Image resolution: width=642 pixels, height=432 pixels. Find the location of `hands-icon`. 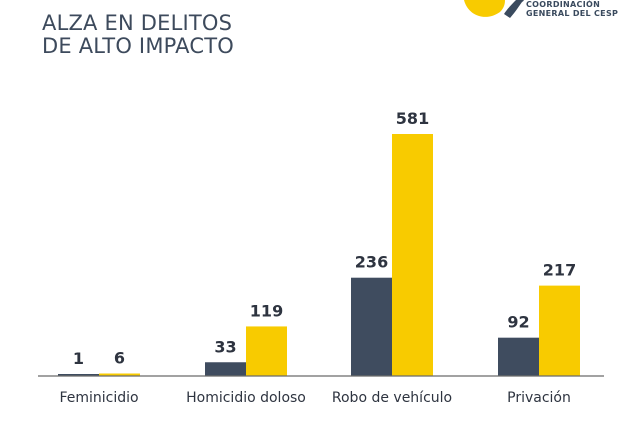

hands-icon is located at coordinates (494, 9).